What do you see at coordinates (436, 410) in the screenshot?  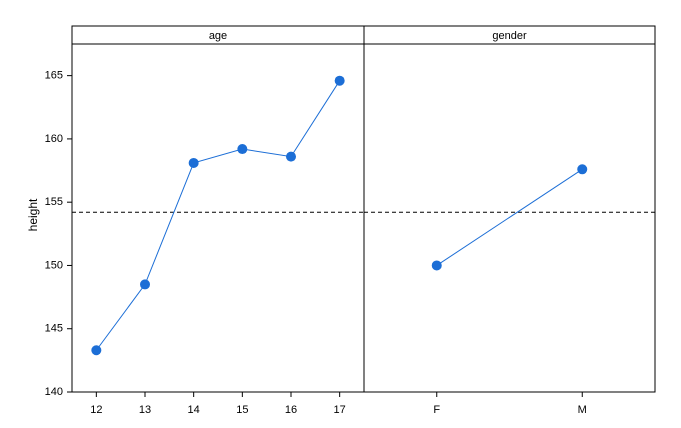 I see `x-tick-label: F` at bounding box center [436, 410].